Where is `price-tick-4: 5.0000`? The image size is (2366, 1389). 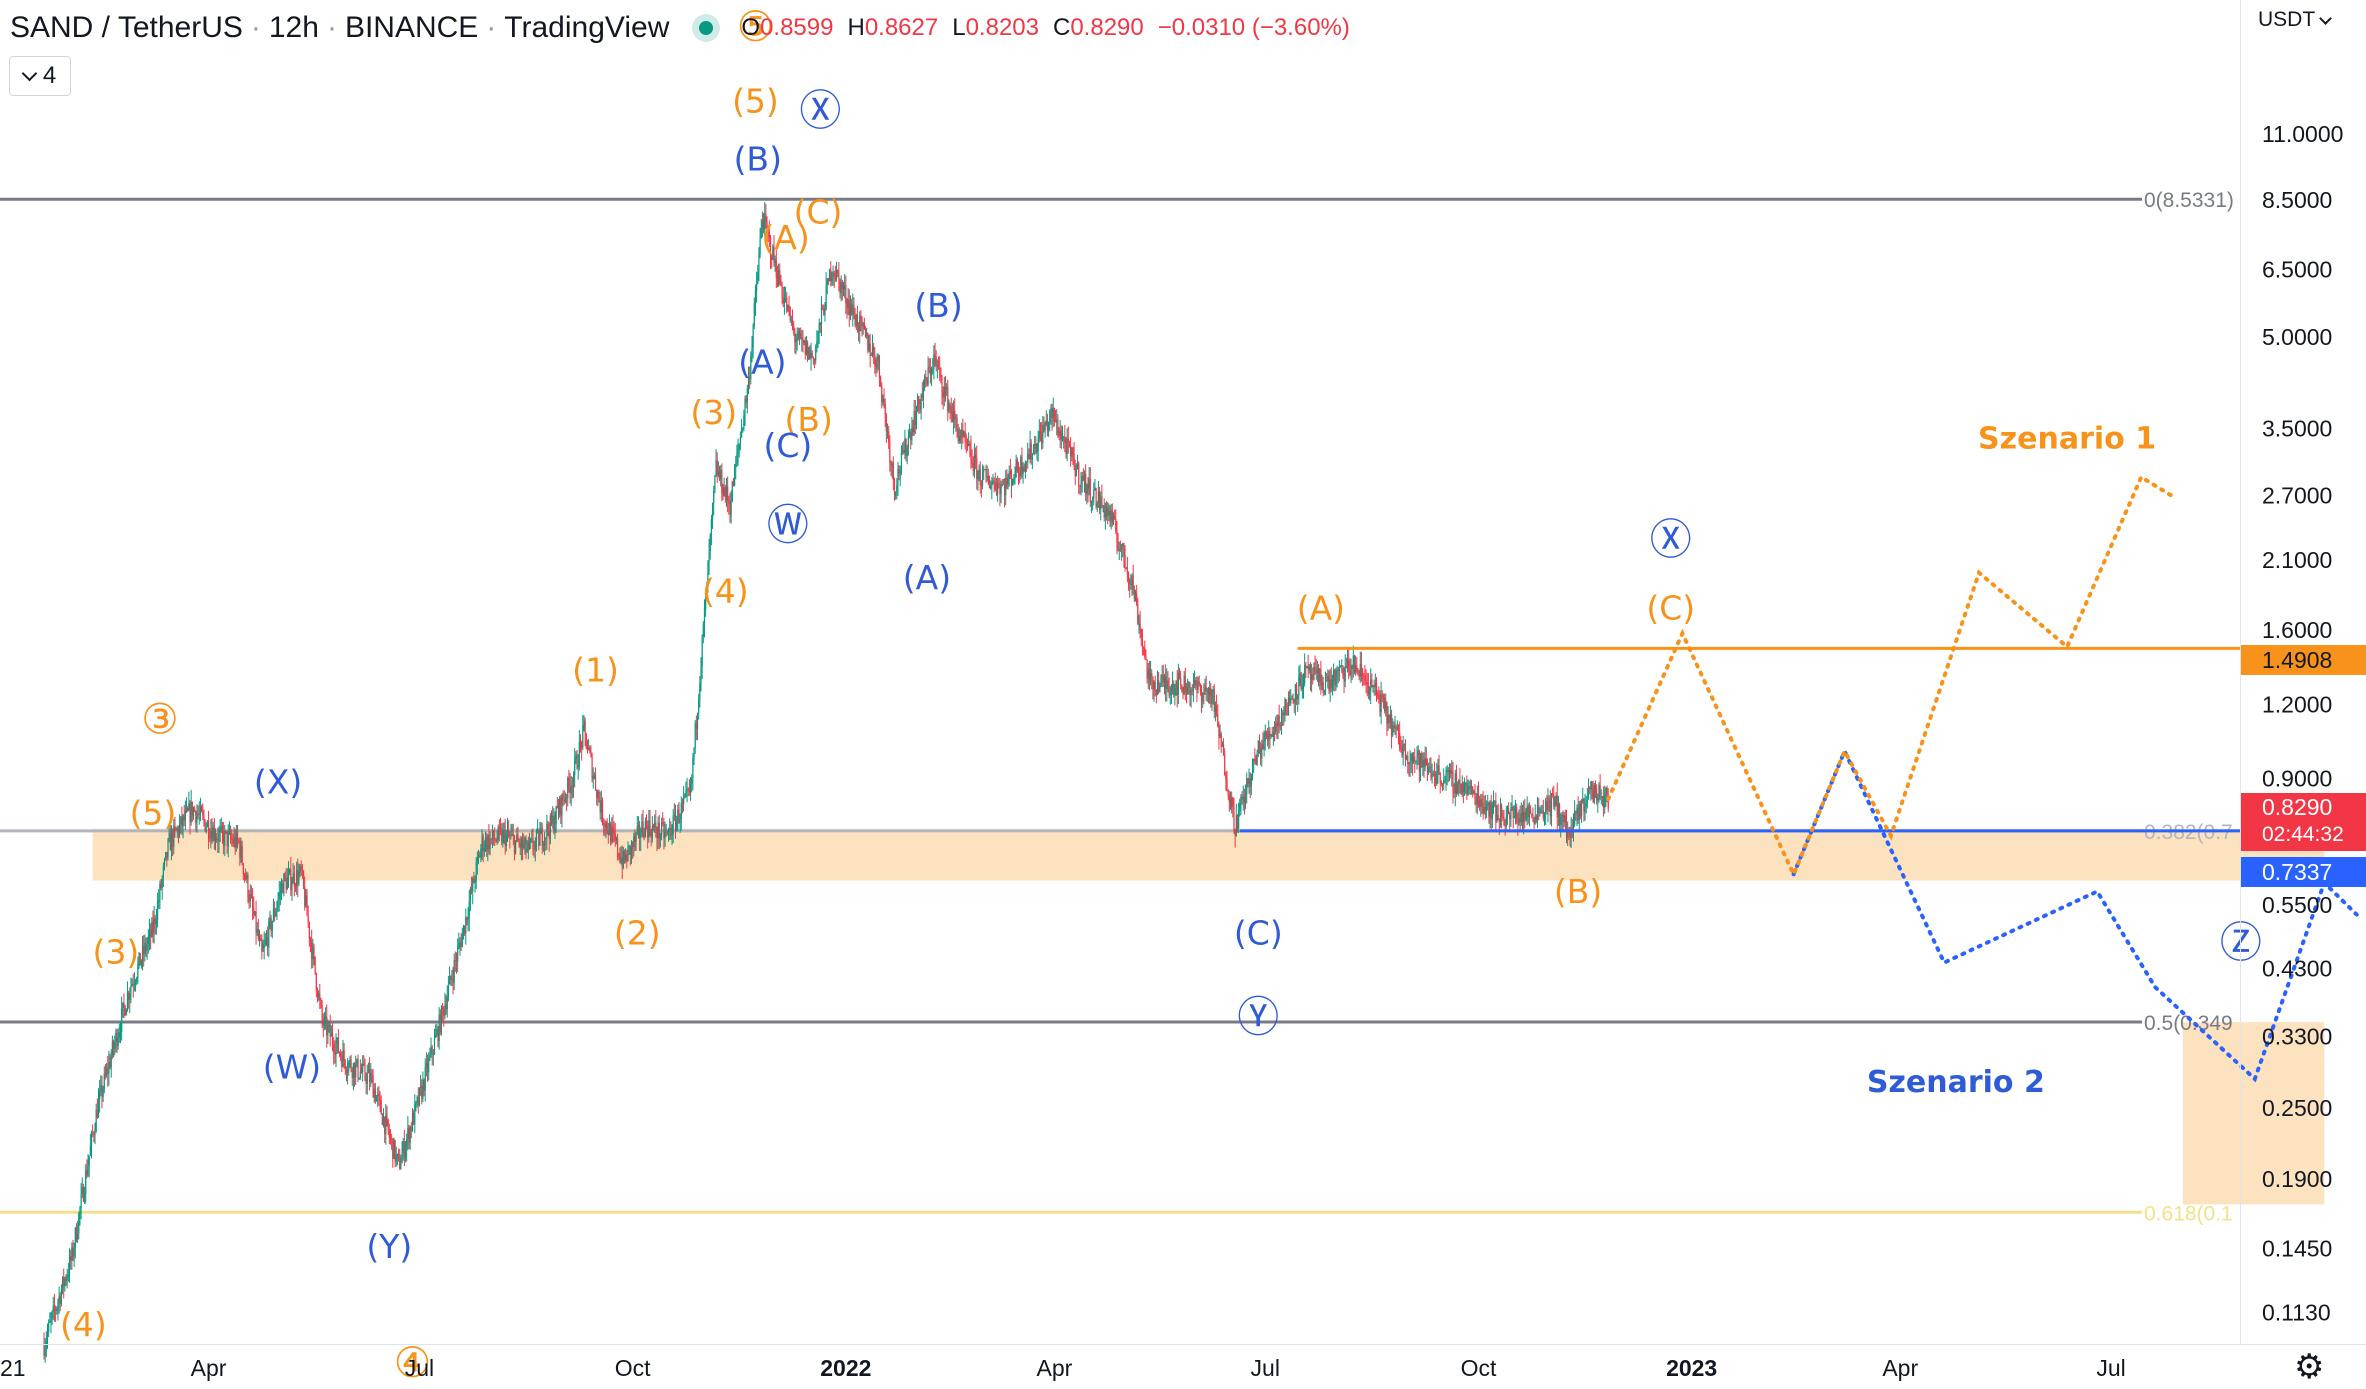 price-tick-4: 5.0000 is located at coordinates (2297, 337).